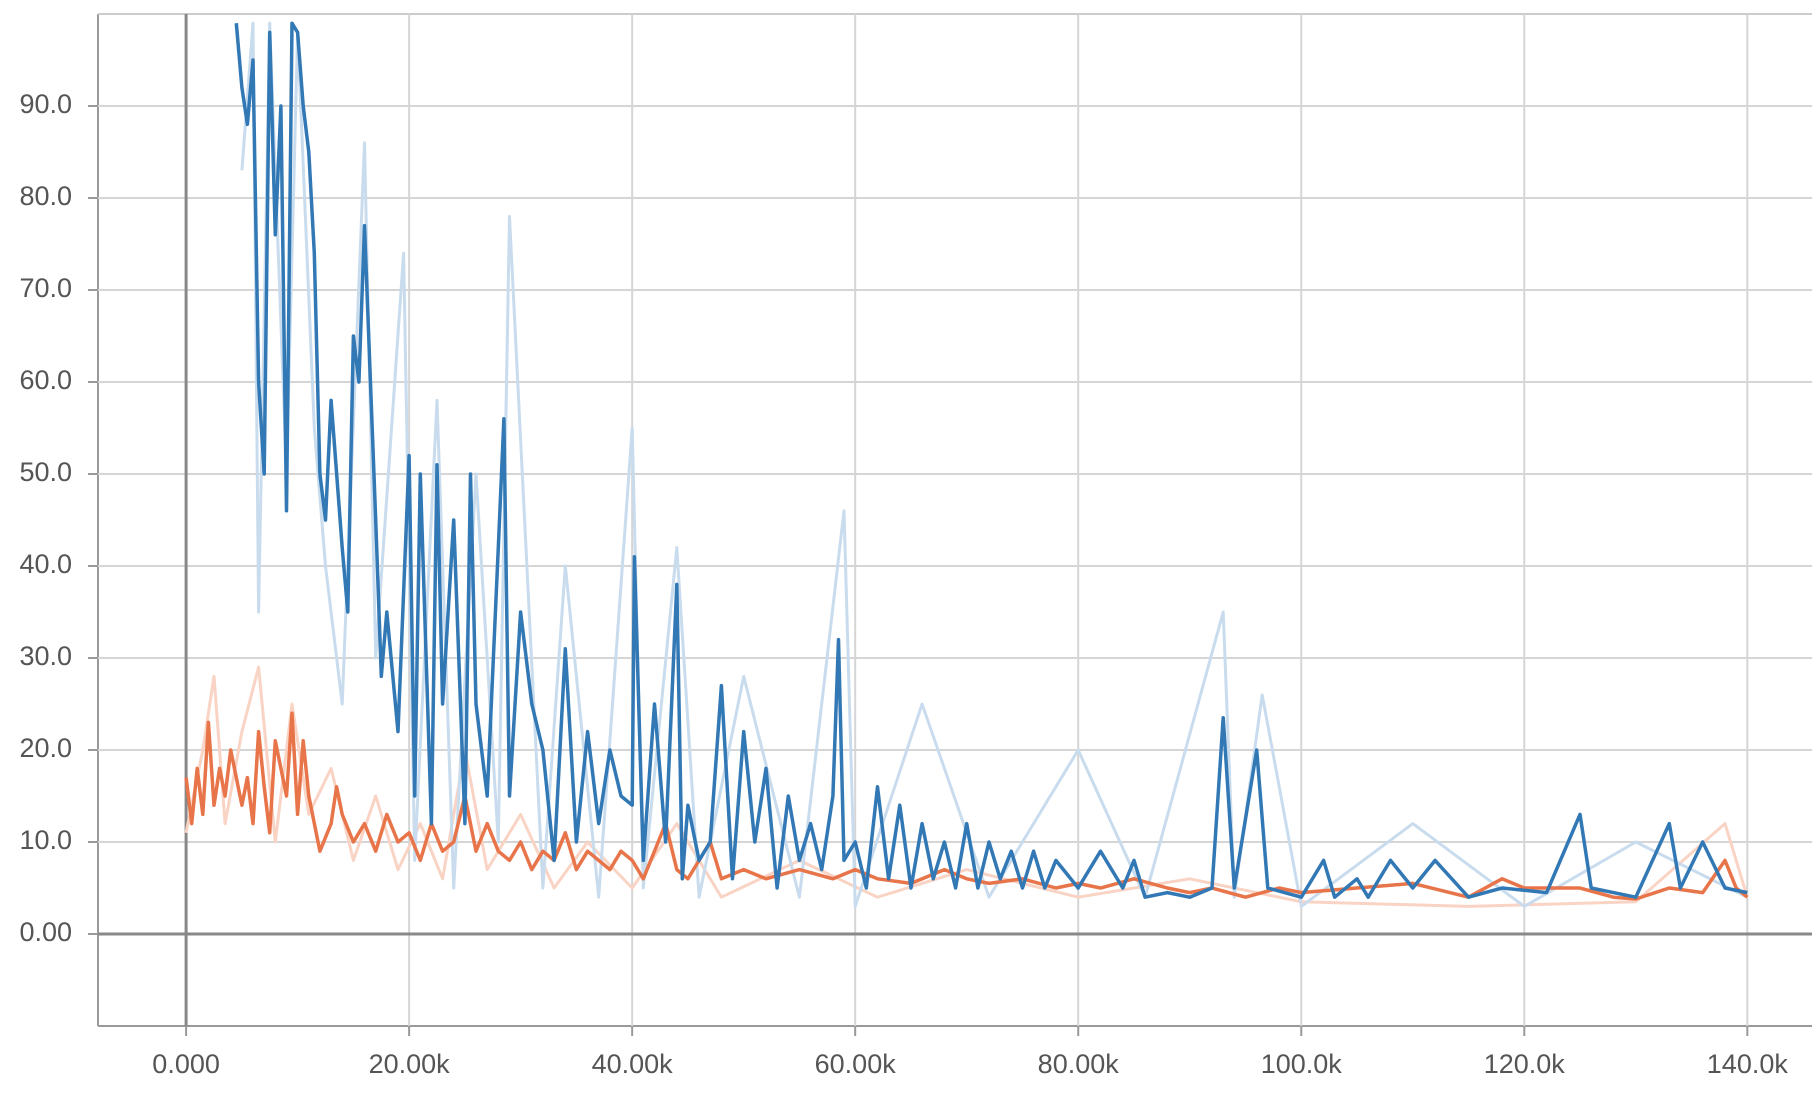 The height and width of the screenshot is (1110, 1812). I want to click on y-tick-label: 40.0, so click(45, 564).